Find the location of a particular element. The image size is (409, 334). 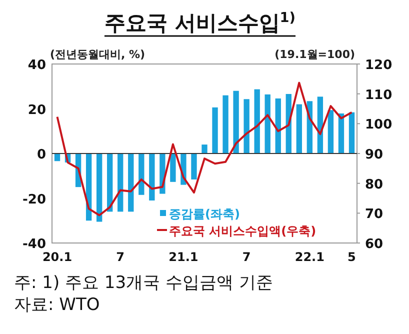

y2-tick-label: 100 is located at coordinates (378, 125).